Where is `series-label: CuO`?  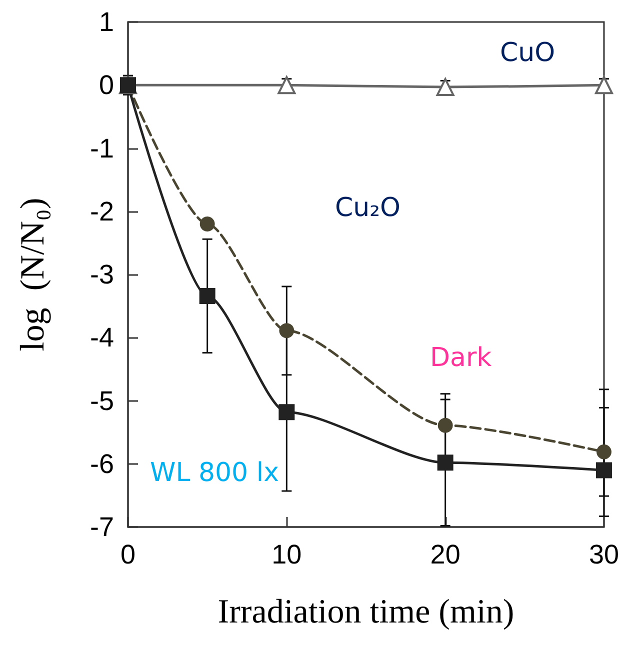
series-label: CuO is located at coordinates (528, 53).